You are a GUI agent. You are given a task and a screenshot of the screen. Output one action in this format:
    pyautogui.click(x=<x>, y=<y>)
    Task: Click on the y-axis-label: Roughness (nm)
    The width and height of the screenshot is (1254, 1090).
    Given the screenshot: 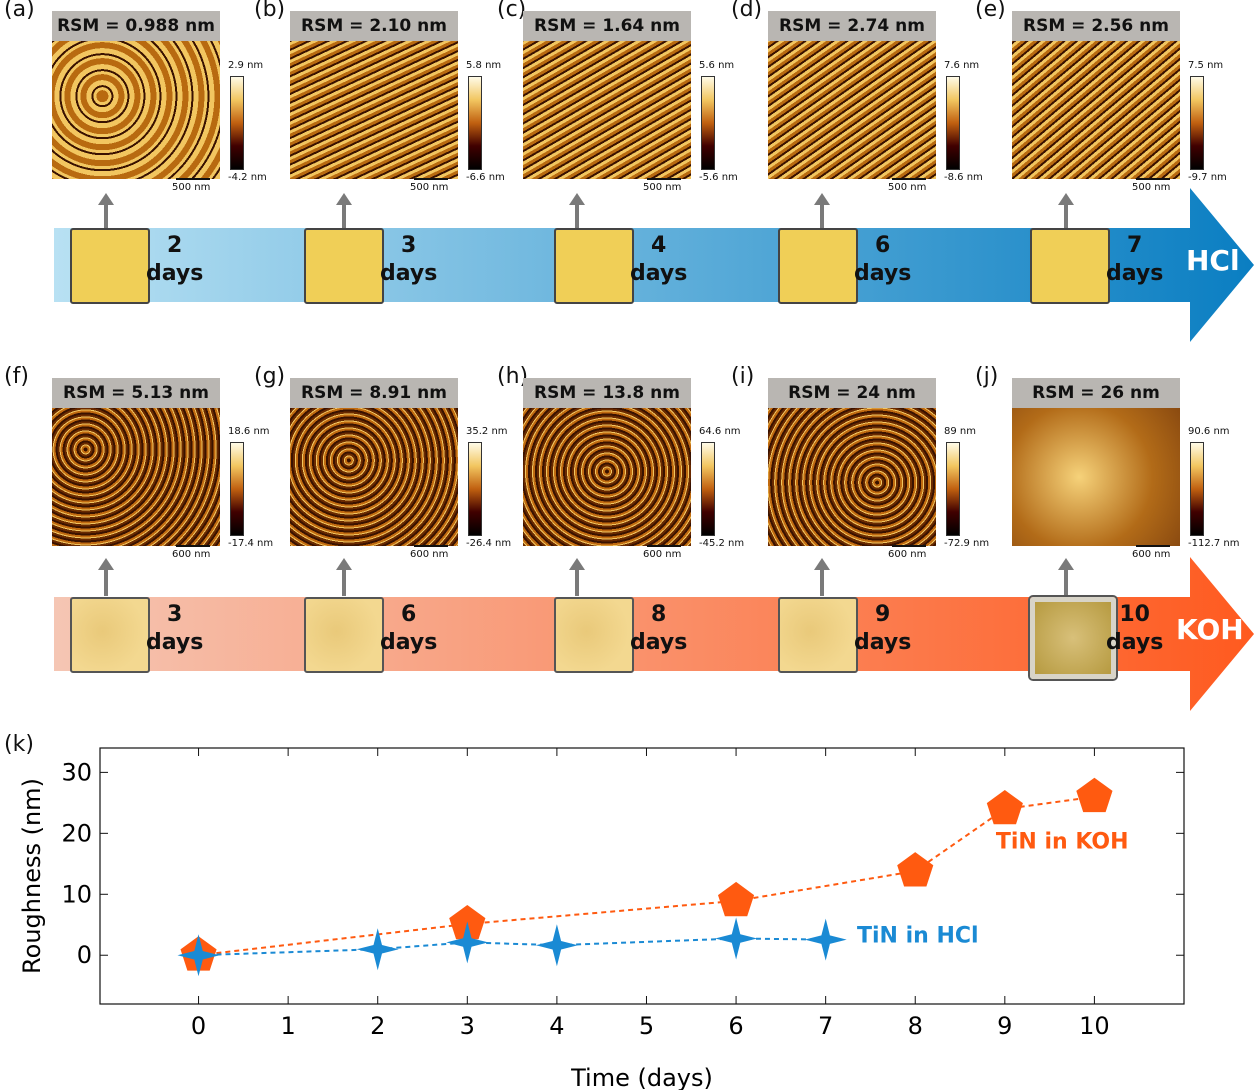 What is the action you would take?
    pyautogui.click(x=32, y=876)
    